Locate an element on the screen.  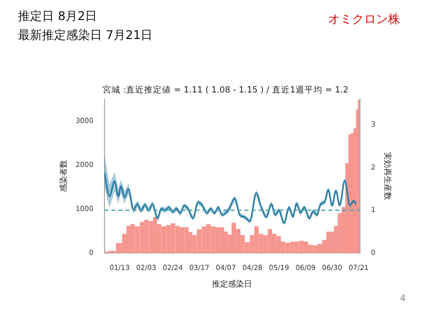
chart-title: 宮城 :直近推定値 = 1.11 ( 1.08 - 1.15 ) / 直近1週平均 = 1.2 is located at coordinates (225, 90).